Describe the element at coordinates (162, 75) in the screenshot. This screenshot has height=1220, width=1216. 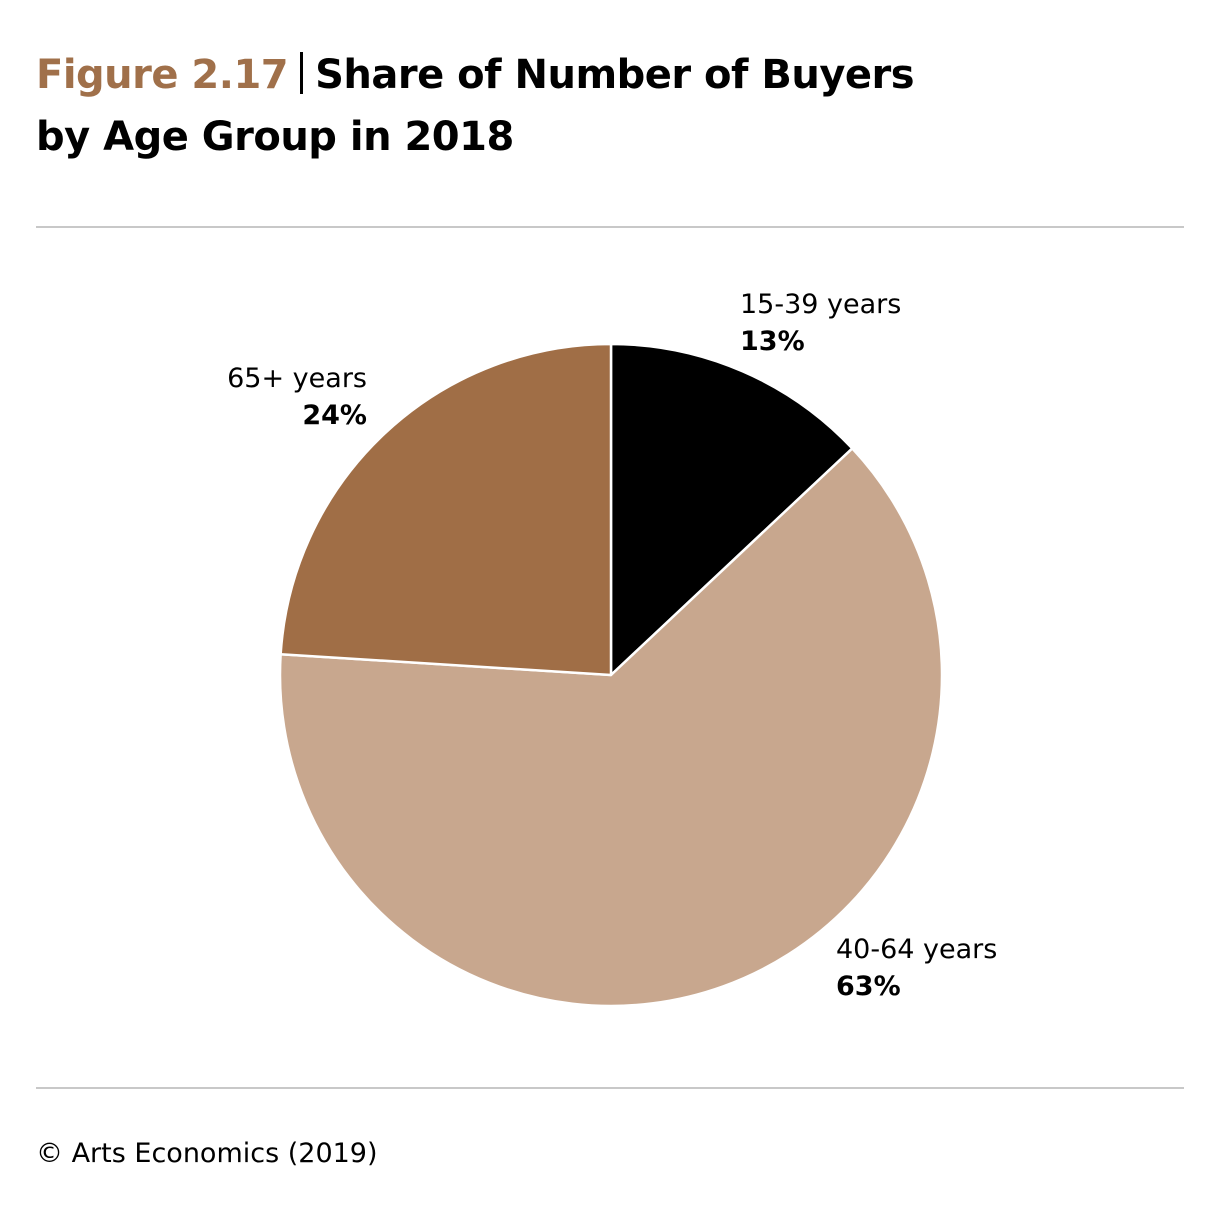
I see `figure-label: Figure 2.17` at that location.